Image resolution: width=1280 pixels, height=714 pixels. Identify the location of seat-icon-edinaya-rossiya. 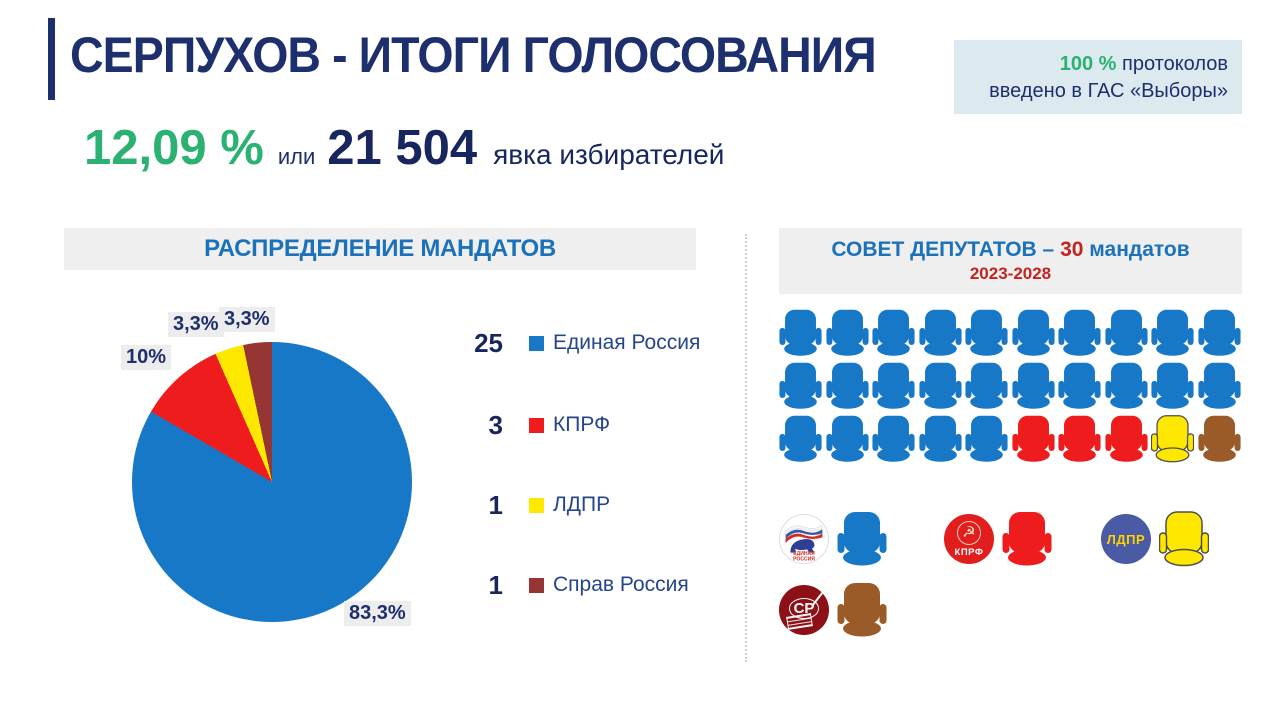
(862, 539).